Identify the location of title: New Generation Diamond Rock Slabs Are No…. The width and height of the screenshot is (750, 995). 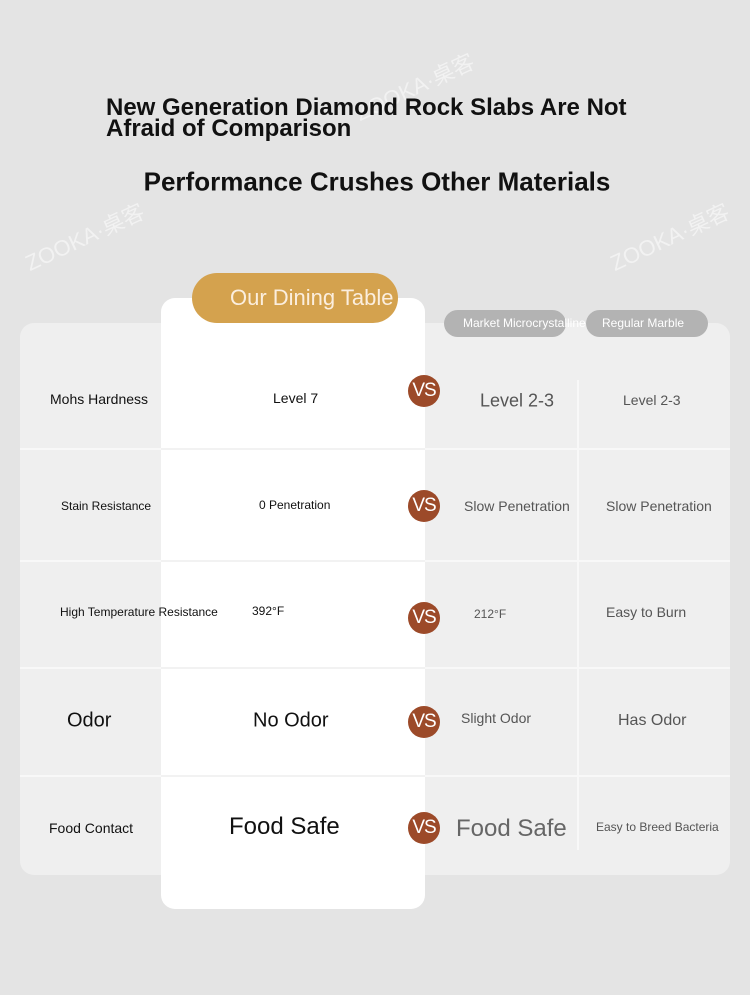
(366, 118).